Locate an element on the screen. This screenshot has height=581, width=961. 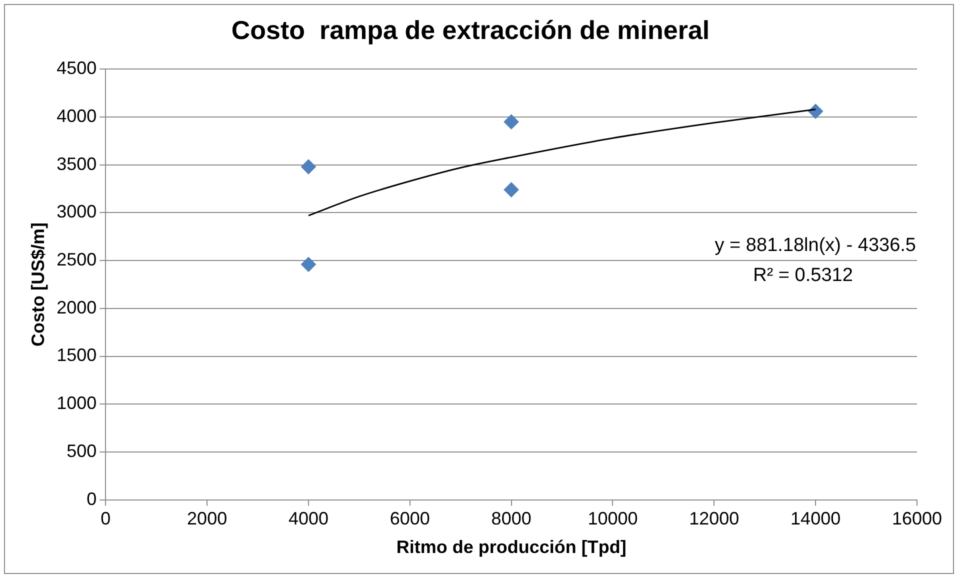
y-tick-label: 3000 is located at coordinates (76, 212).